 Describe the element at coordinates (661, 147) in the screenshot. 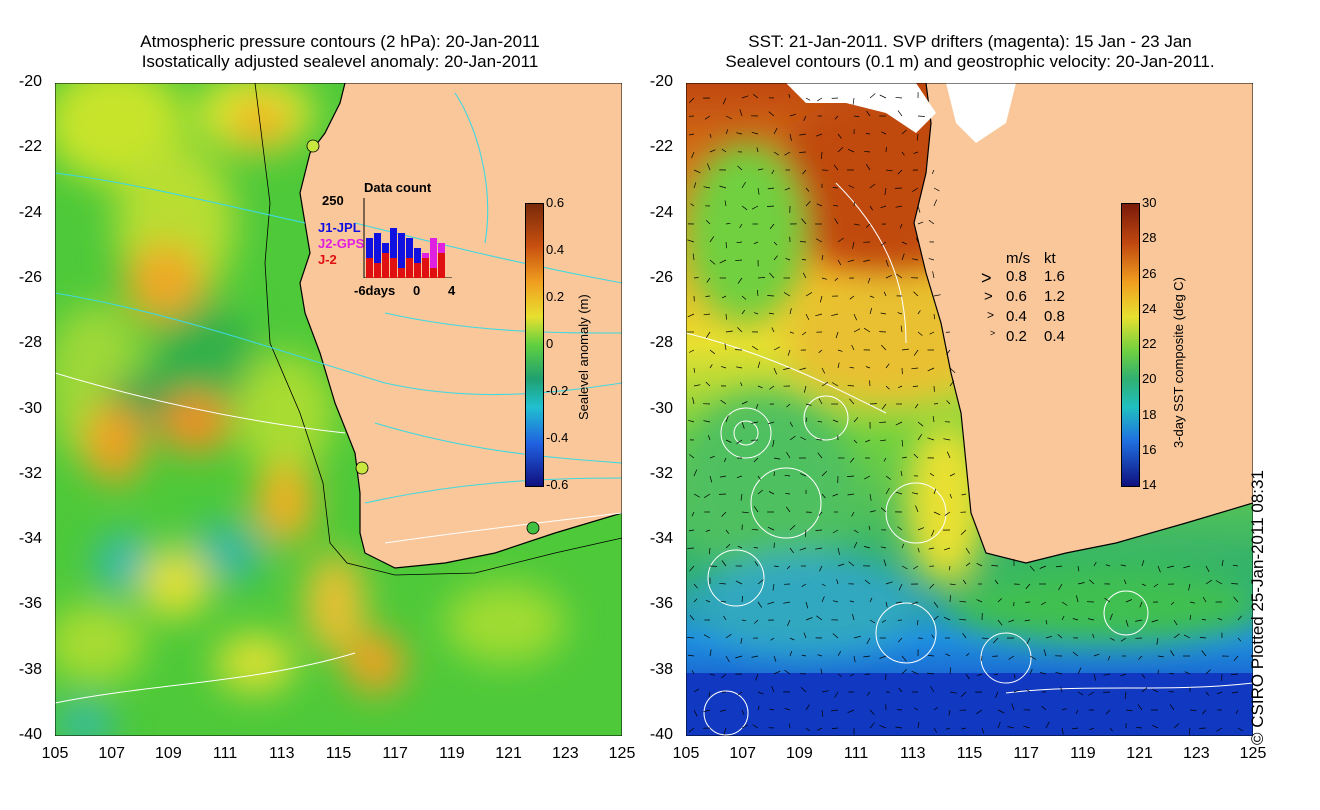

I see `y-tick-label: -22` at that location.